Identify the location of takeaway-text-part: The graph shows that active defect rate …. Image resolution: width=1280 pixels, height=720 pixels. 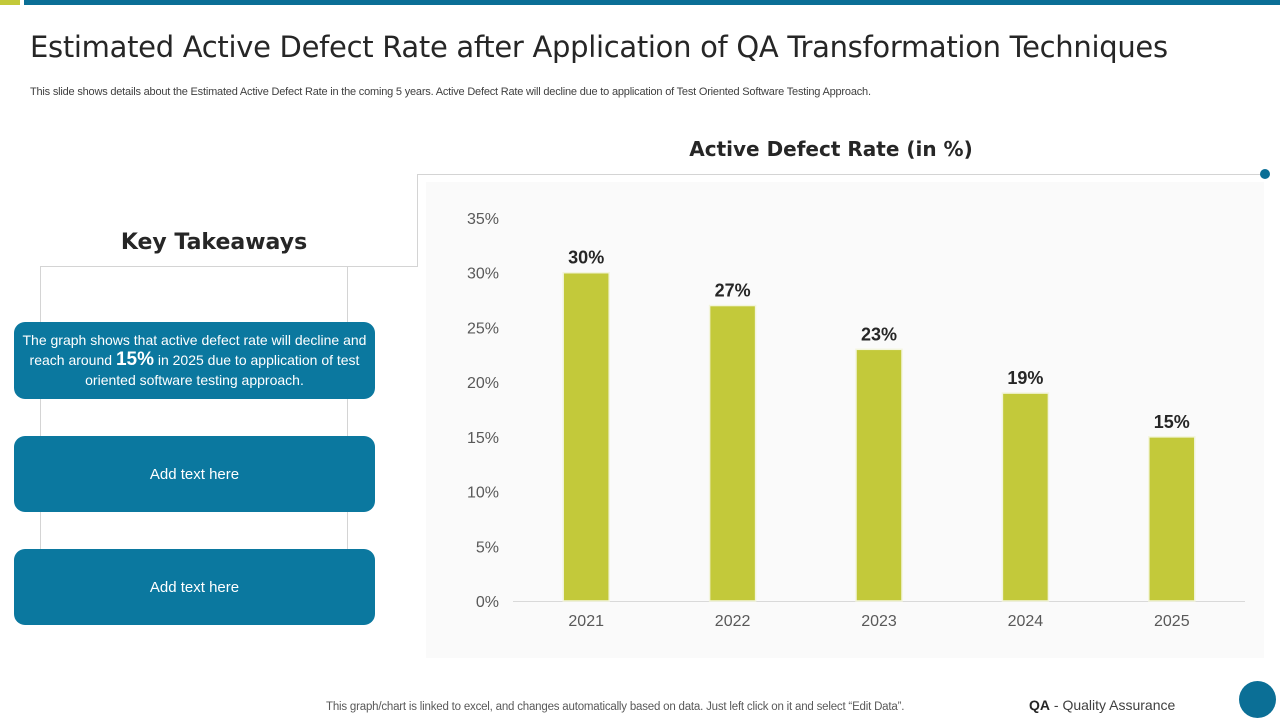
(194, 350).